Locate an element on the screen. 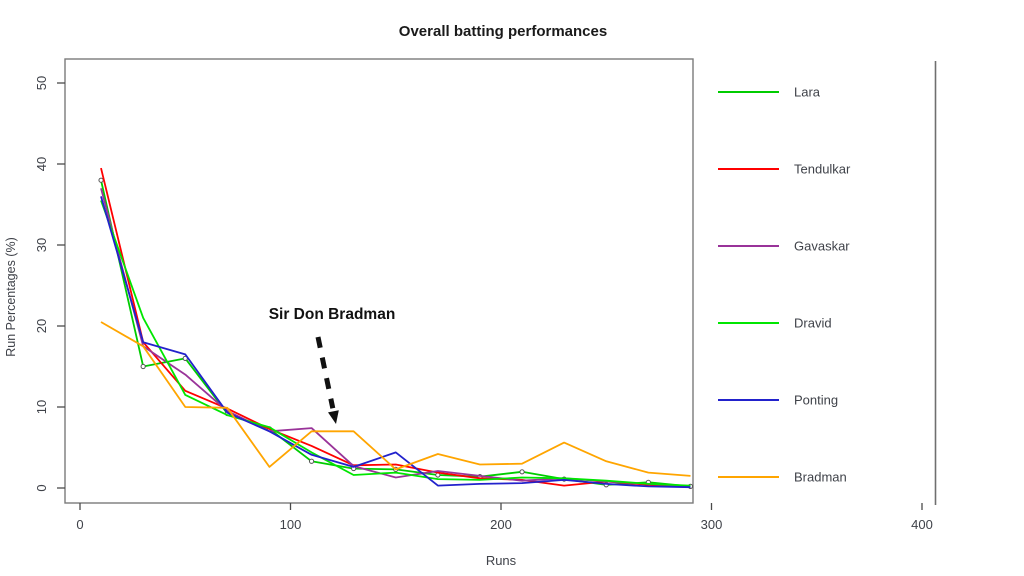 The height and width of the screenshot is (576, 1024). annotation-arrow-head-icon is located at coordinates (333, 417).